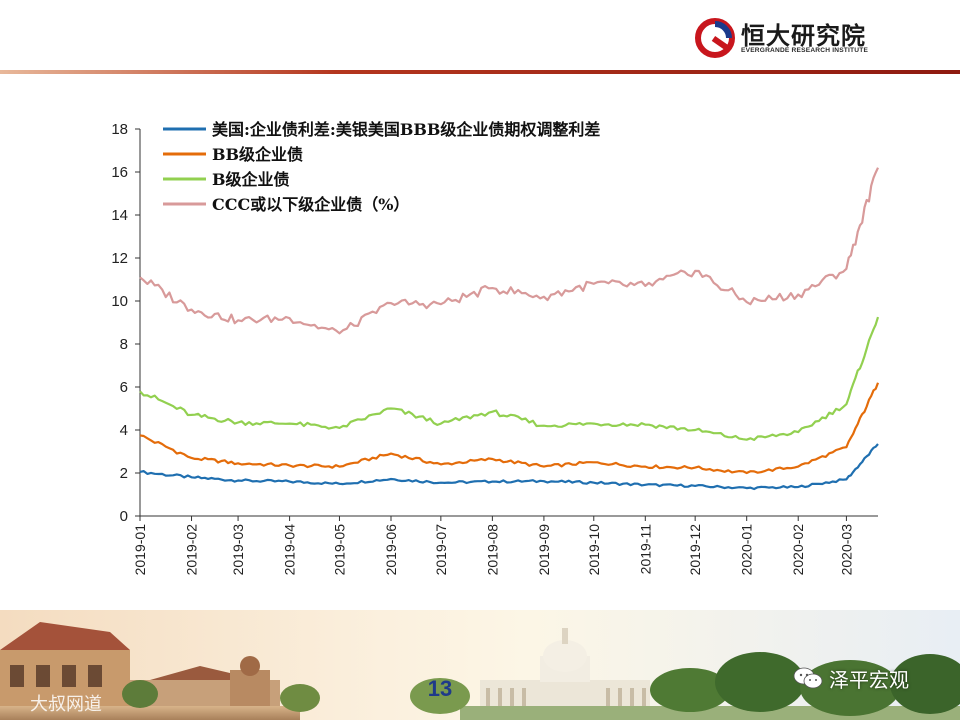 The width and height of the screenshot is (960, 720). Describe the element at coordinates (66, 704) in the screenshot. I see `watermark-left: 大叔网道` at that location.